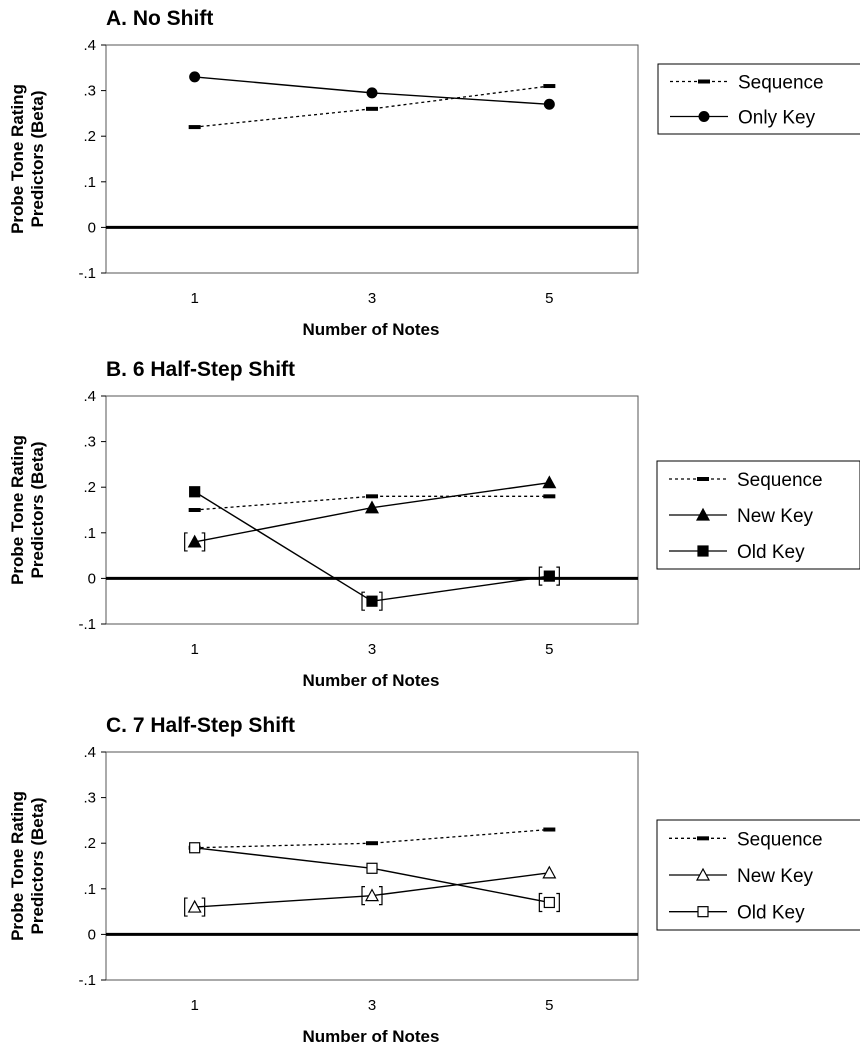 This screenshot has width=860, height=1050. I want to click on series-2-point-2-left-bracket, so click(540, 576).